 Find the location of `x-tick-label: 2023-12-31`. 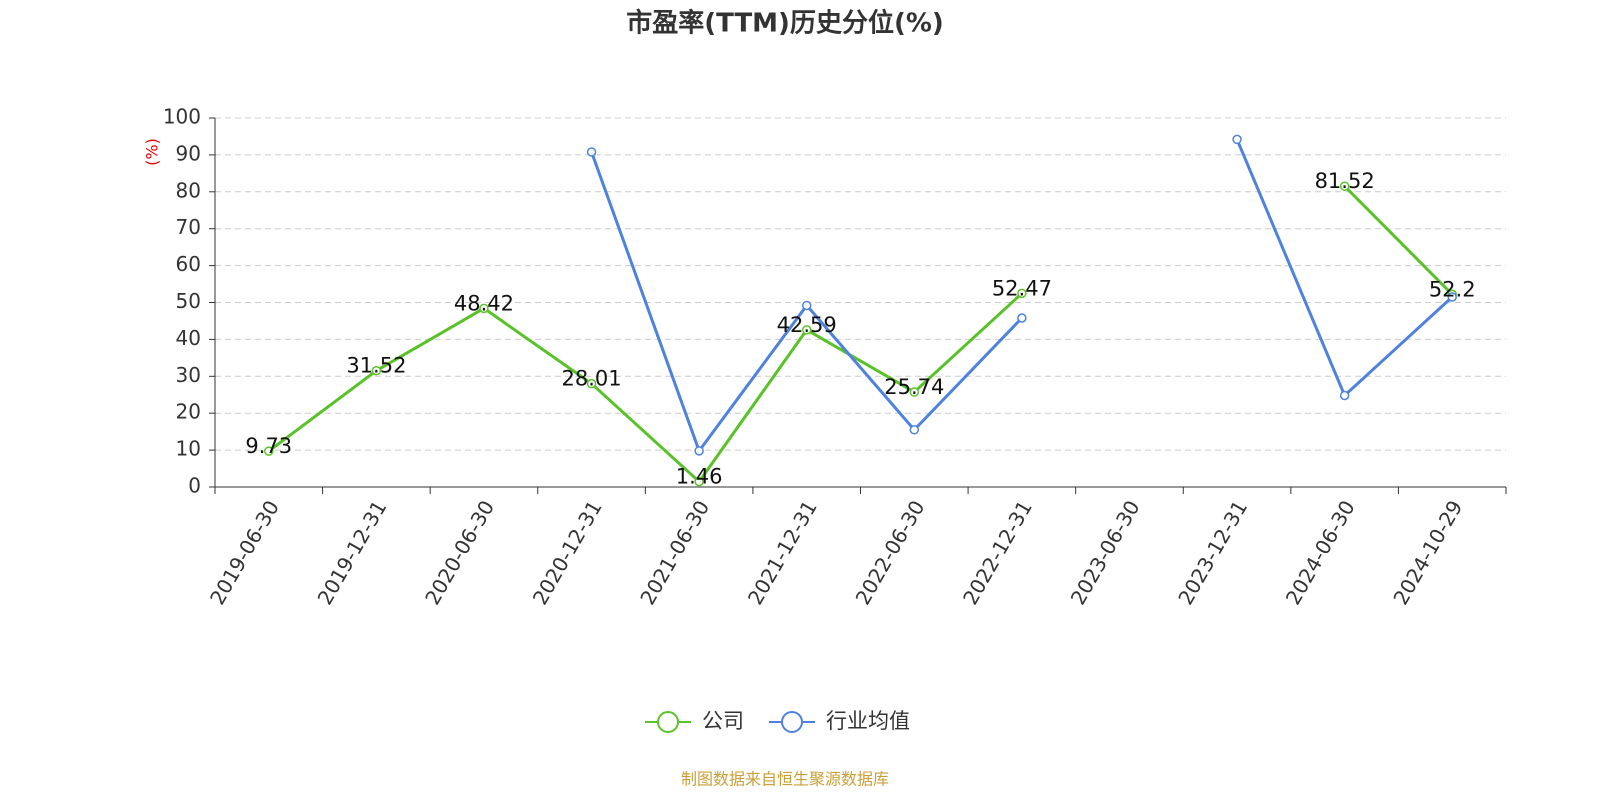

x-tick-label: 2023-12-31 is located at coordinates (1212, 552).